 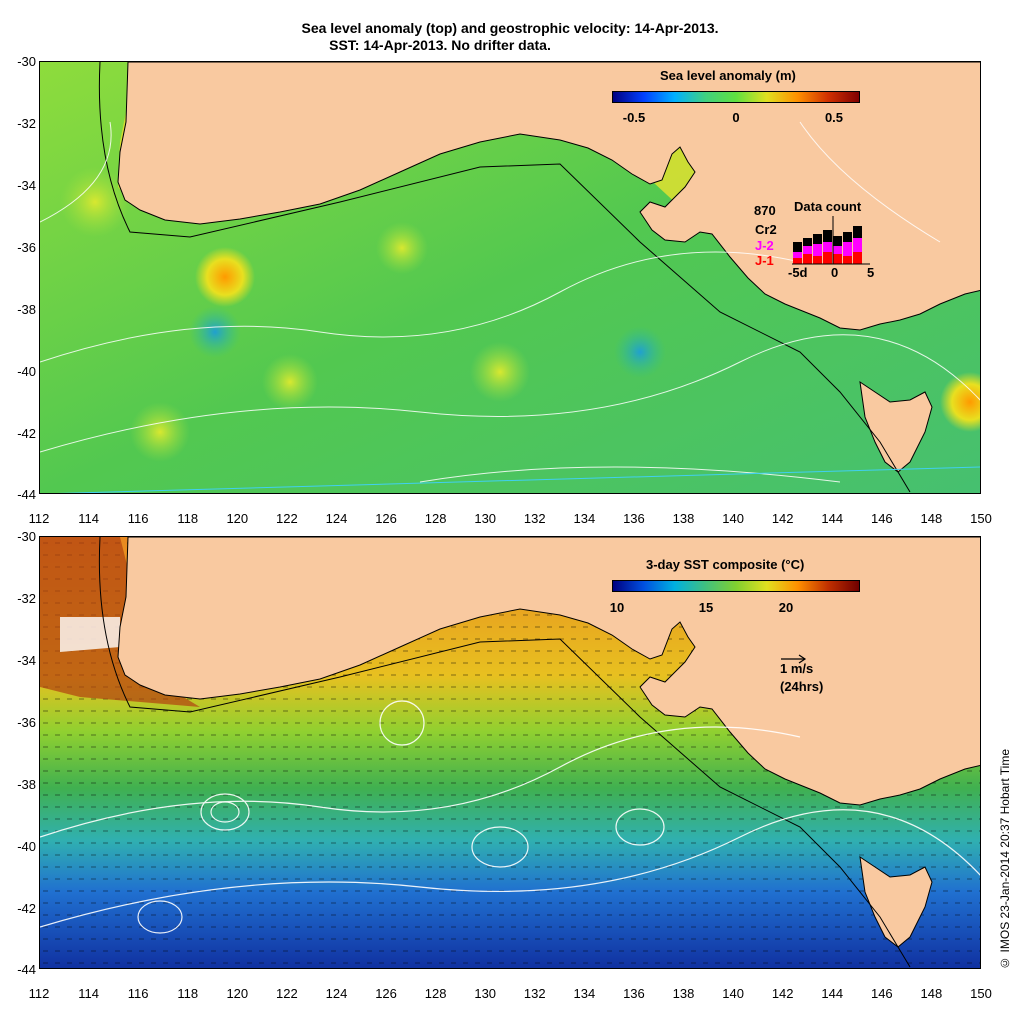 What do you see at coordinates (831, 240) in the screenshot?
I see `data-count-histogram` at bounding box center [831, 240].